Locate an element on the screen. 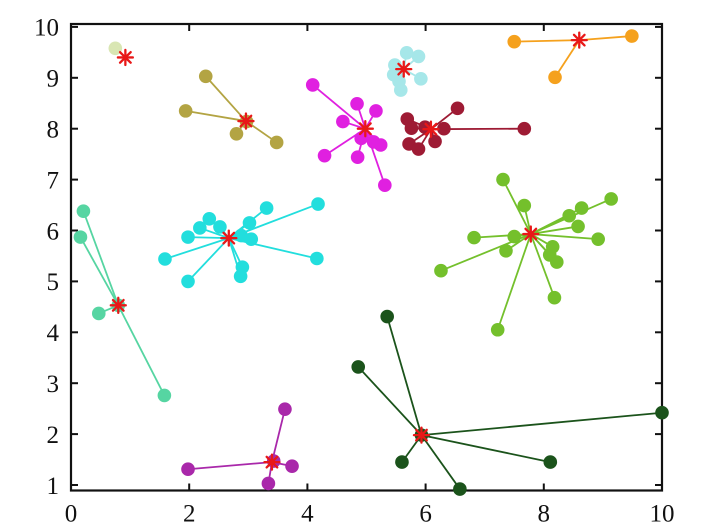 The height and width of the screenshot is (532, 714). cluster-magenta is located at coordinates (348, 135).